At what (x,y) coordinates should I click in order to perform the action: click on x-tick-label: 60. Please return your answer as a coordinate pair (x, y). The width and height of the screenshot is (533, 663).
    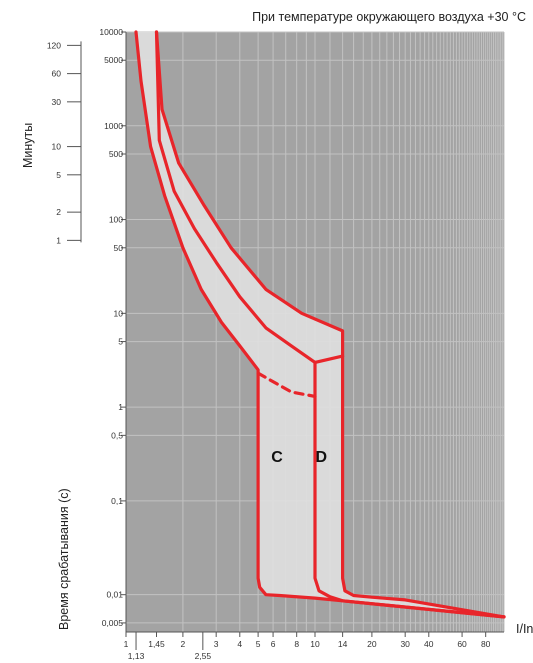
    Looking at the image, I should click on (462, 644).